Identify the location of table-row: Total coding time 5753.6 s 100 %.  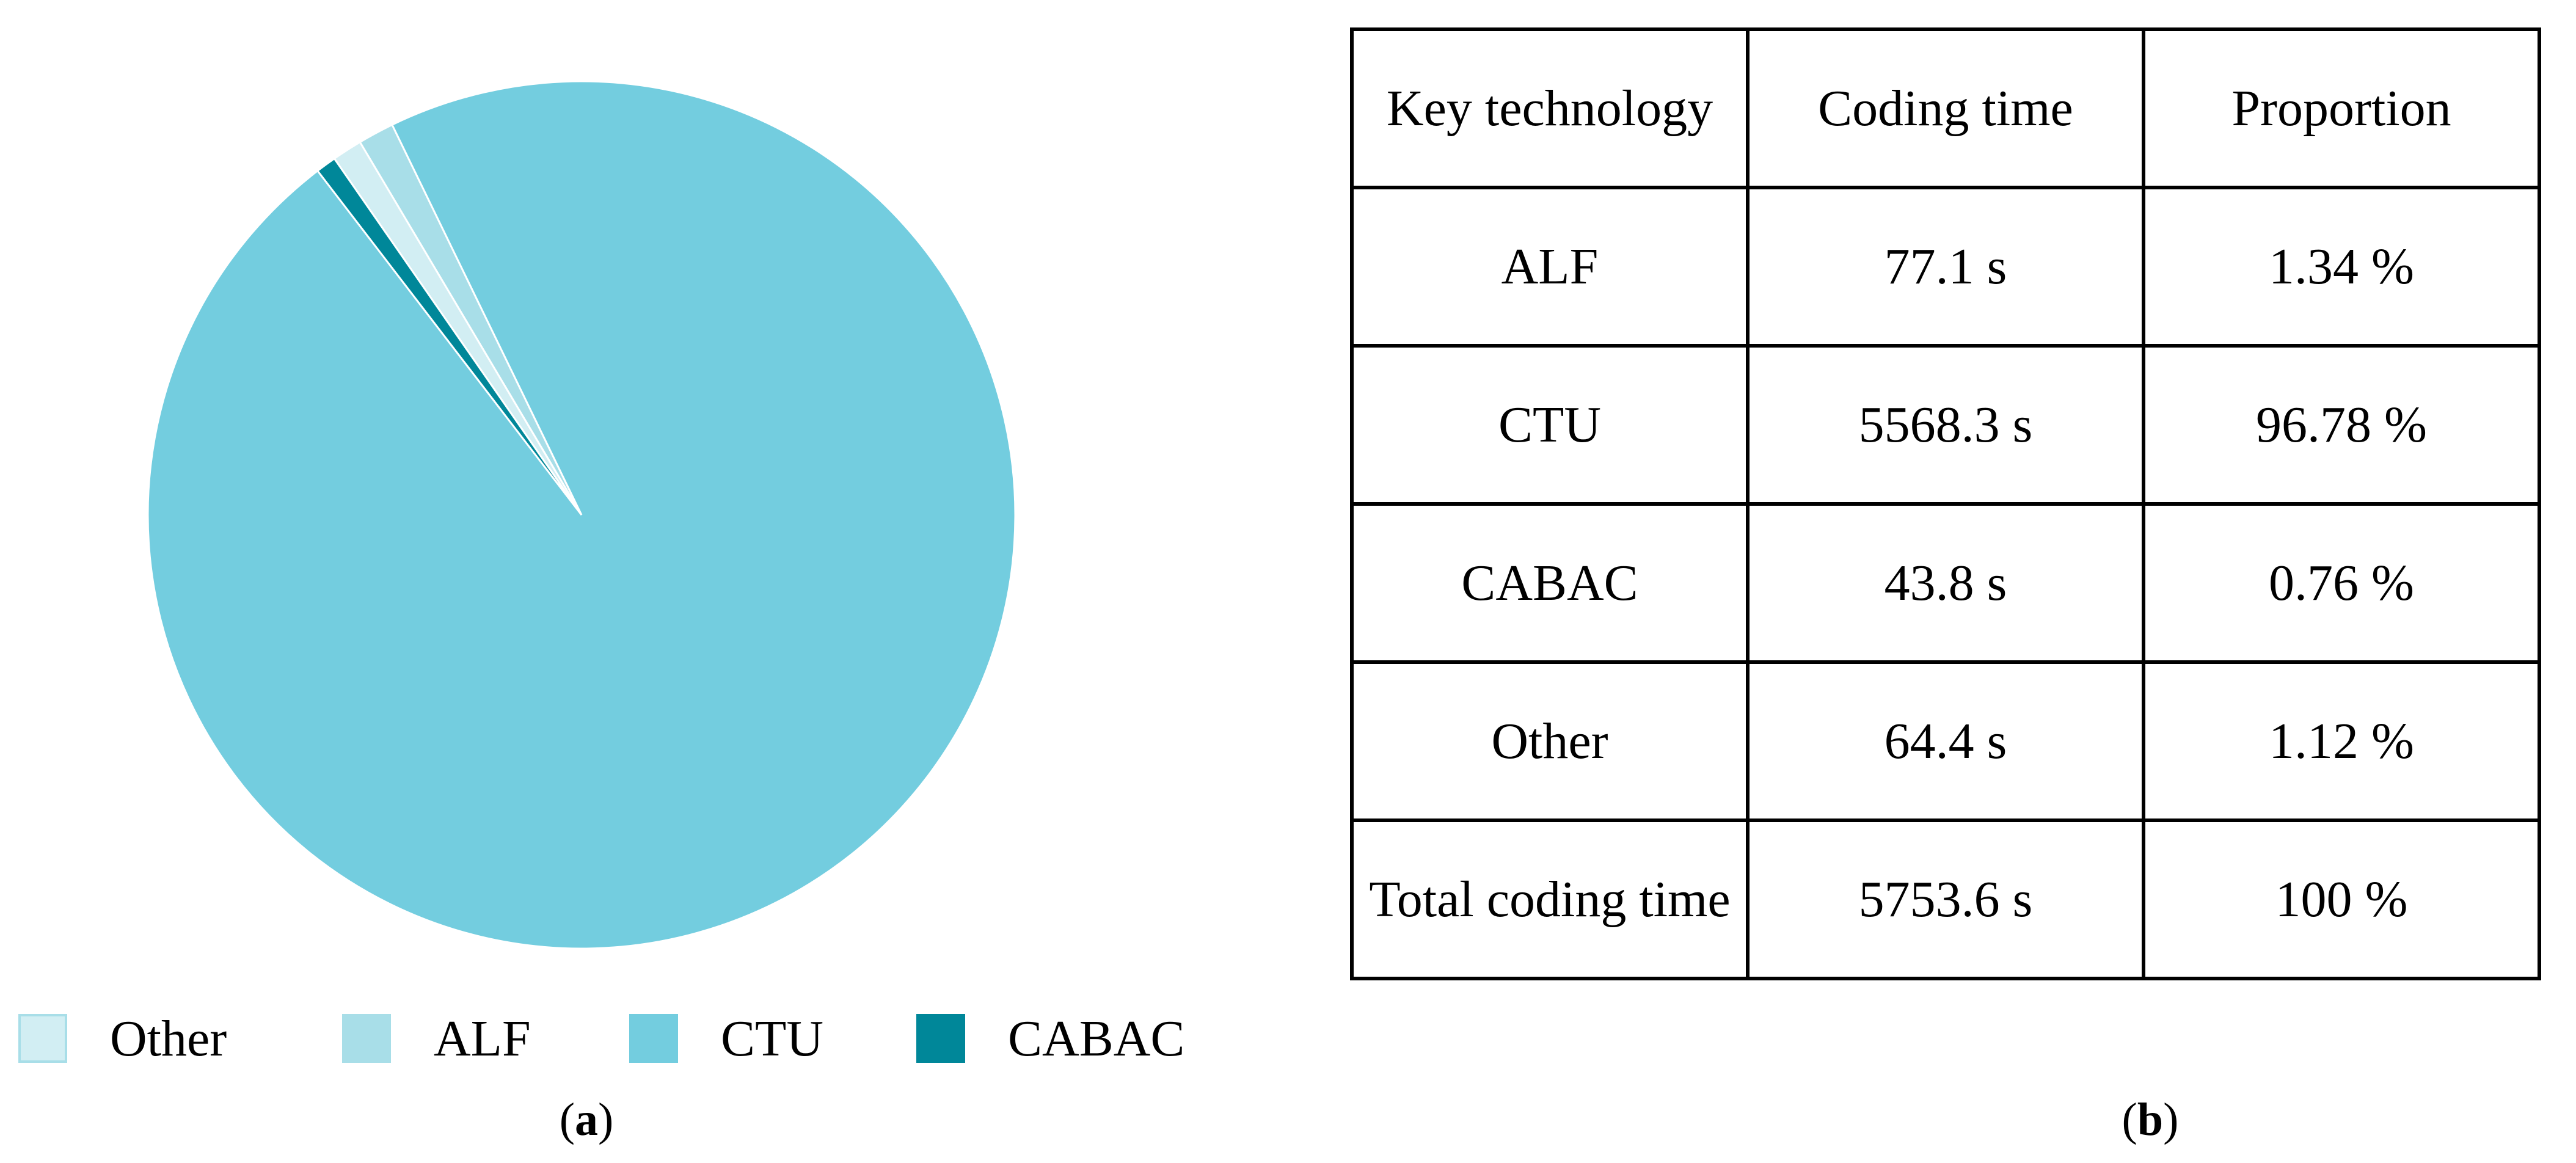
(1945, 899).